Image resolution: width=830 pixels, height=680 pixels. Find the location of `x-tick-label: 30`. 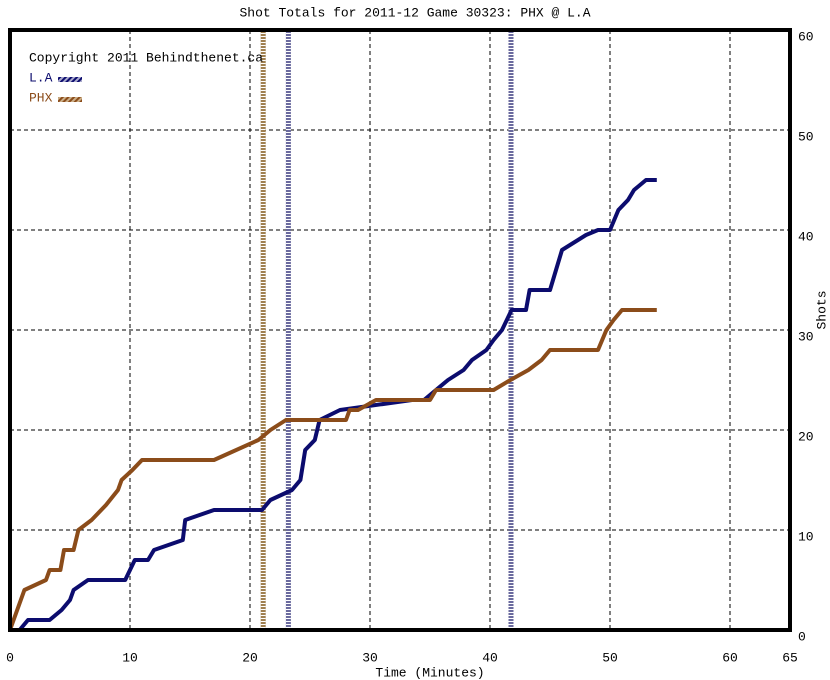

x-tick-label: 30 is located at coordinates (370, 657).